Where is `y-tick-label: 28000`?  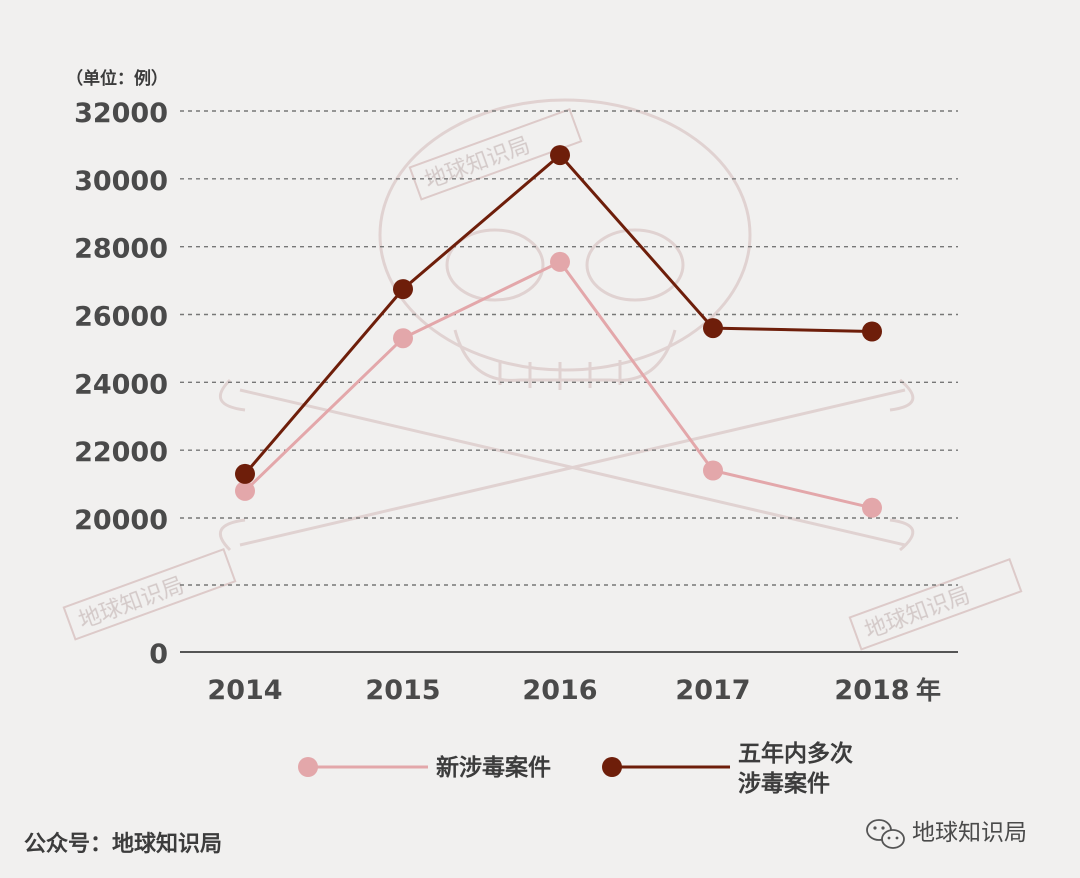
y-tick-label: 28000 is located at coordinates (121, 249).